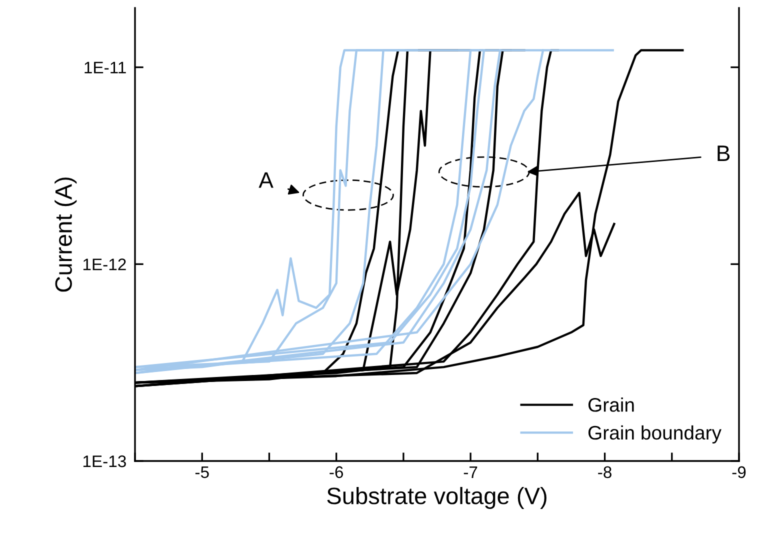 Image resolution: width=764 pixels, height=545 pixels. Describe the element at coordinates (655, 434) in the screenshot. I see `legend-label: Grain boundary` at that location.